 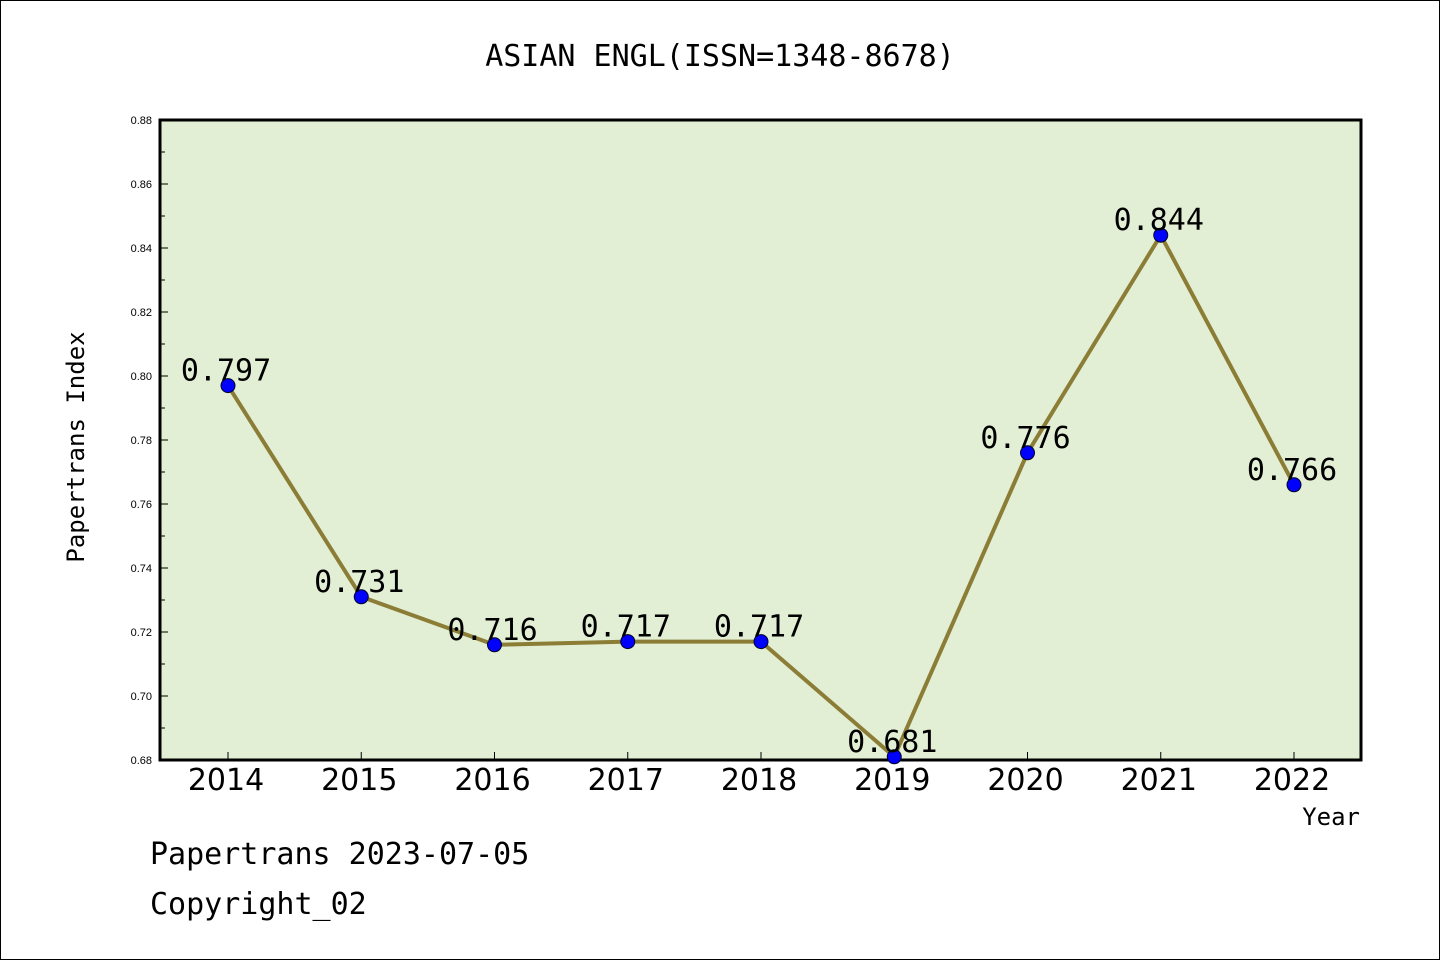 What do you see at coordinates (226, 780) in the screenshot?
I see `x-tick-label: 2014` at bounding box center [226, 780].